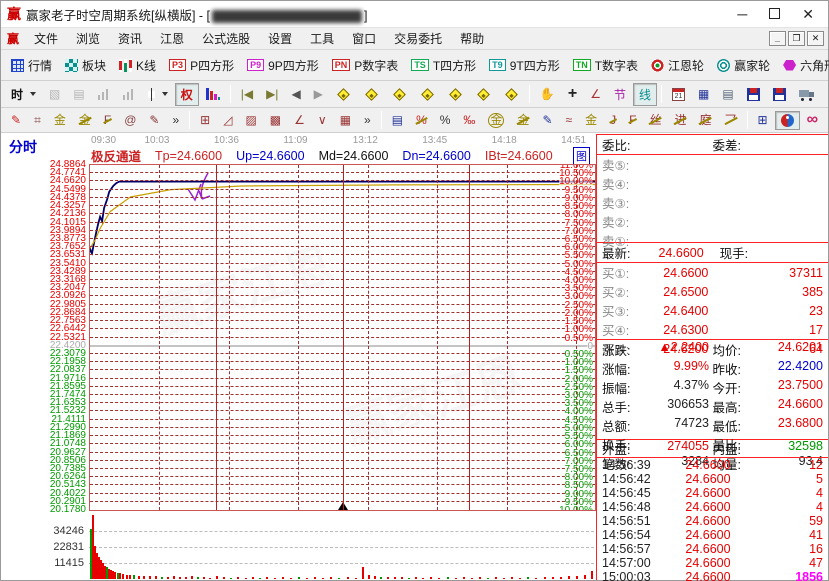 The width and height of the screenshot is (829, 581). What do you see at coordinates (31, 65) in the screenshot?
I see `quotes-button: 行情` at bounding box center [31, 65].